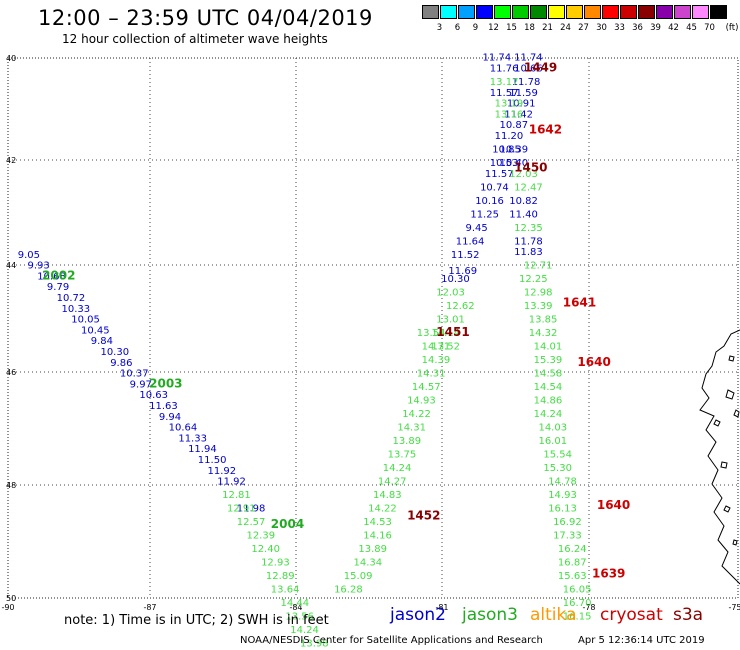 This screenshot has width=740, height=650. What do you see at coordinates (504, 93) in the screenshot?
I see `wave-height-label: 11.57` at bounding box center [504, 93].